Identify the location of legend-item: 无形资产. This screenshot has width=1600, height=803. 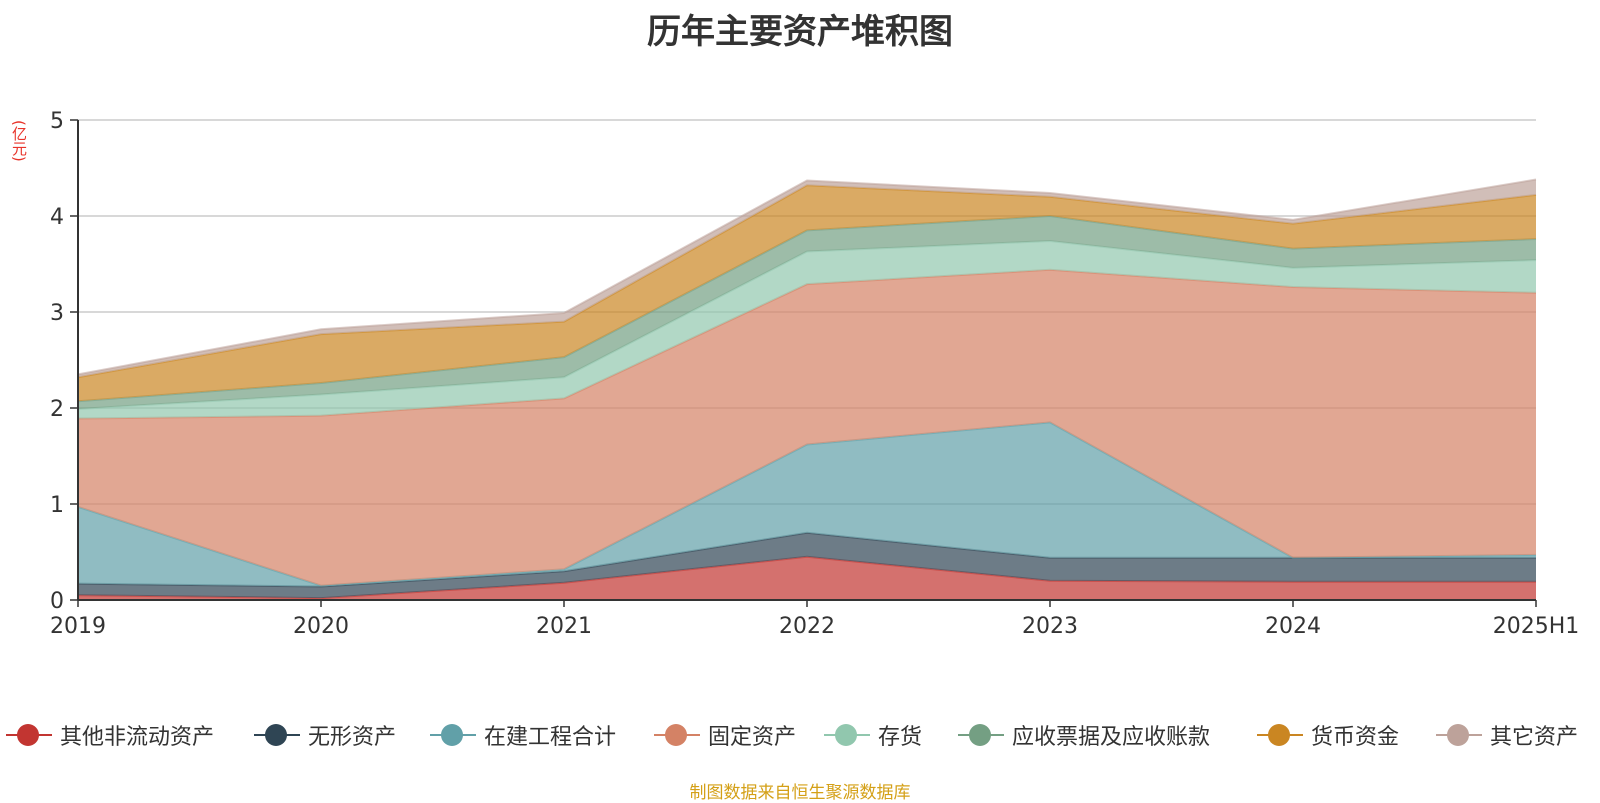
(324, 735).